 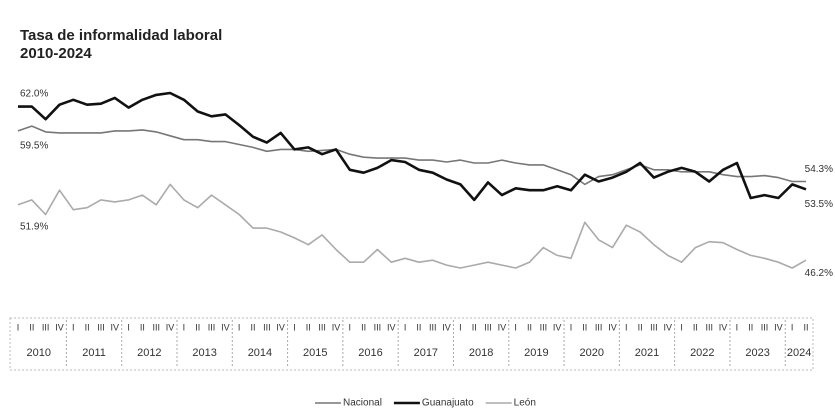 What do you see at coordinates (34, 93) in the screenshot?
I see `value-label: 62.0%` at bounding box center [34, 93].